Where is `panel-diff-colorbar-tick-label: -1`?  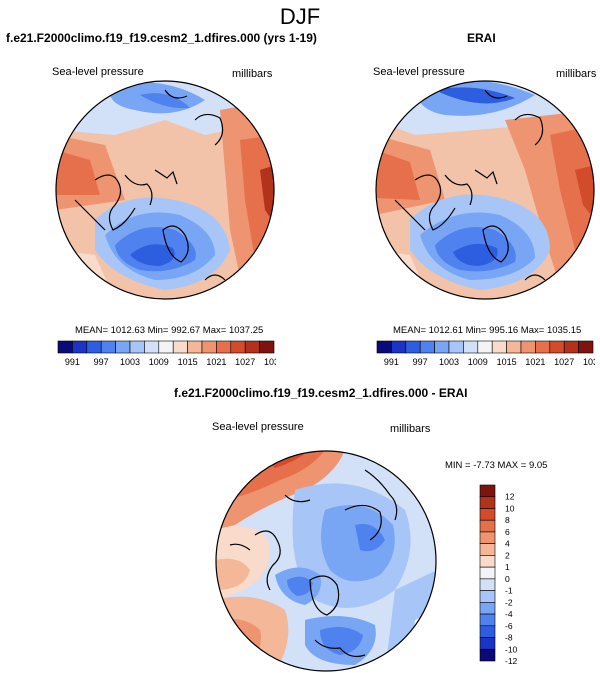 panel-diff-colorbar-tick-label: -1 is located at coordinates (509, 591).